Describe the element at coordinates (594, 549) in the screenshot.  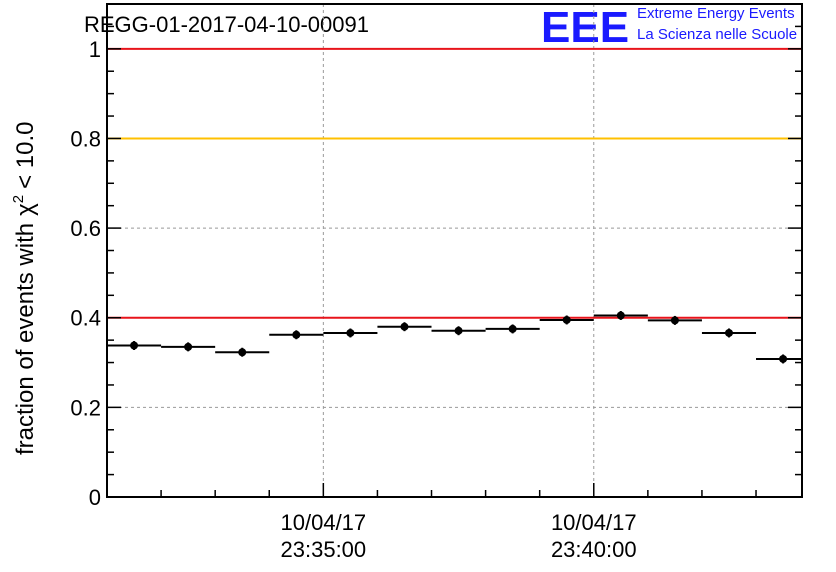
I see `x-tick-time: 23:40:00` at that location.